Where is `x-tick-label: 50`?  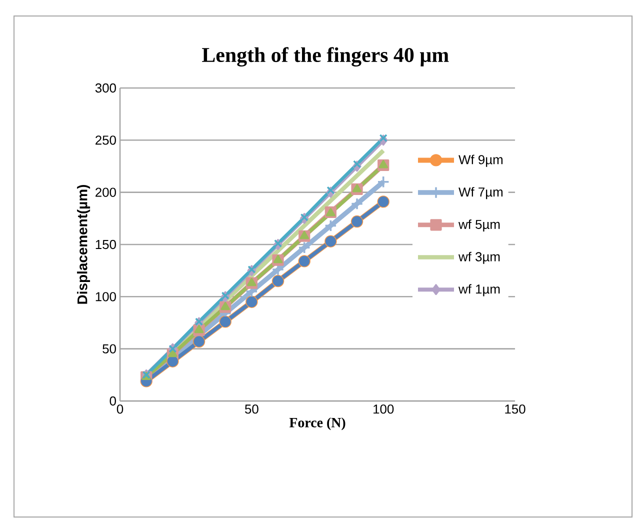
x-tick-label: 50 is located at coordinates (251, 409).